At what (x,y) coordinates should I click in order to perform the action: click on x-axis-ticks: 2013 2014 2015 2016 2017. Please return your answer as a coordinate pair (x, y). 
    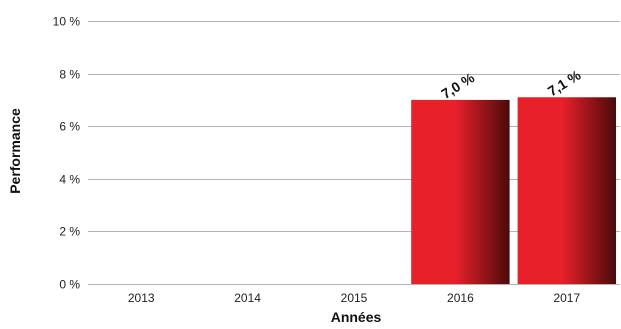
    Looking at the image, I should click on (354, 298).